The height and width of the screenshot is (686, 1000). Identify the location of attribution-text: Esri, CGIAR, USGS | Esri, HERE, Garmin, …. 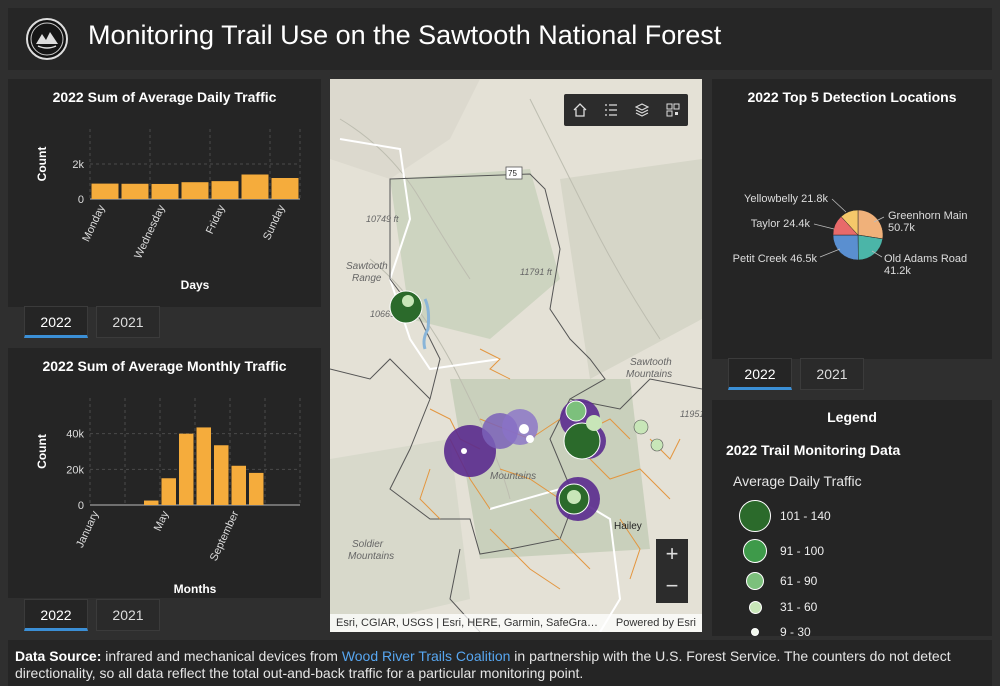
(467, 623).